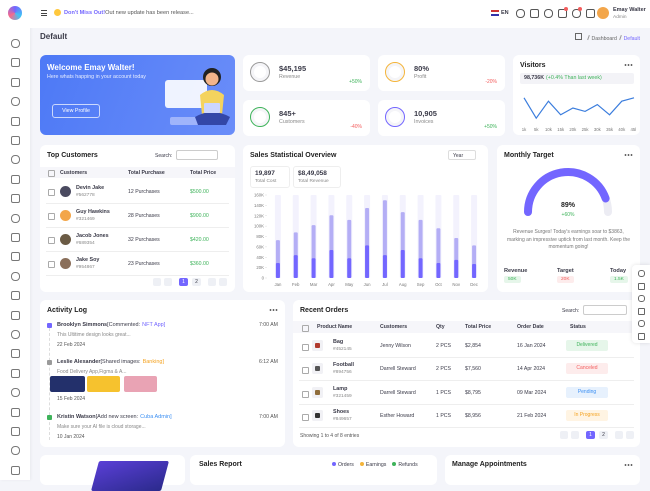 This screenshot has width=650, height=491. What do you see at coordinates (587, 392) in the screenshot?
I see `status-badge: Pending` at bounding box center [587, 392].